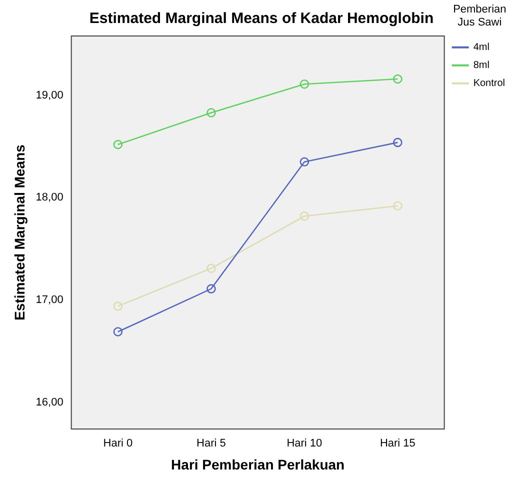  Describe the element at coordinates (50, 300) in the screenshot. I see `y-tick-label: 17,00` at that location.